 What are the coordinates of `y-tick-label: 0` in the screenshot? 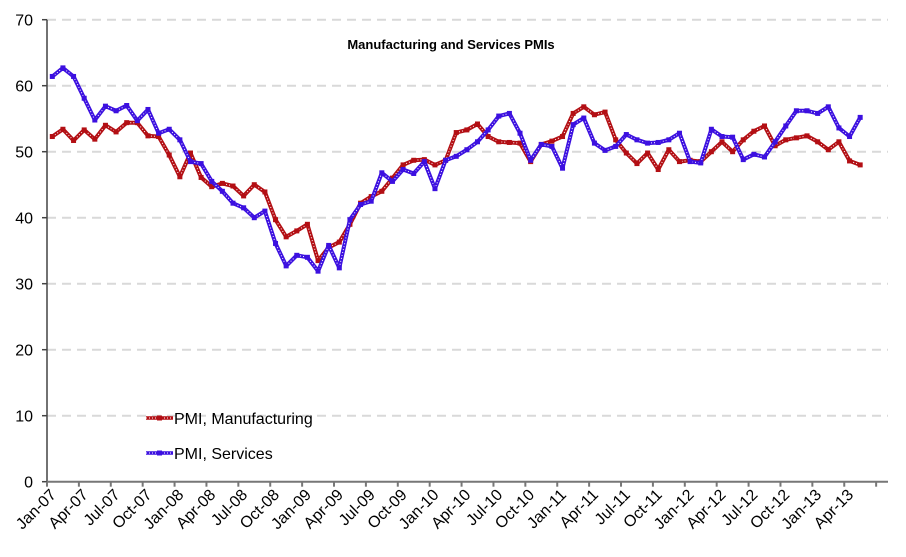 It's located at (28, 483).